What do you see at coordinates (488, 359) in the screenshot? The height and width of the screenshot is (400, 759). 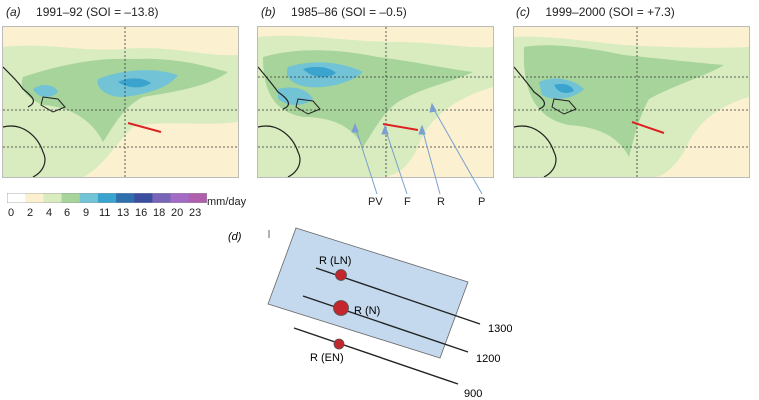 I see `isoline-label-1200: 1200` at bounding box center [488, 359].